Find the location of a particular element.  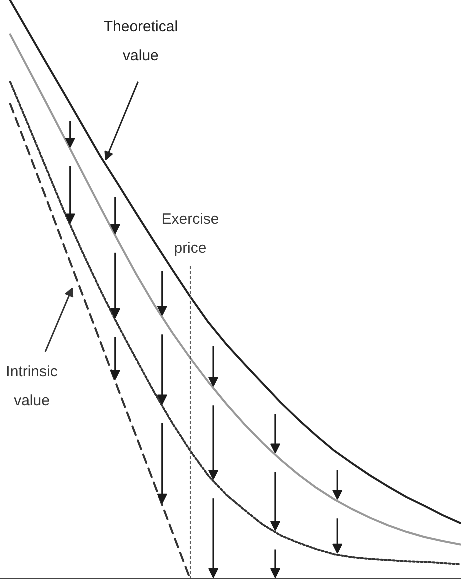

text: Intrinsic value is located at coordinates (32, 386).